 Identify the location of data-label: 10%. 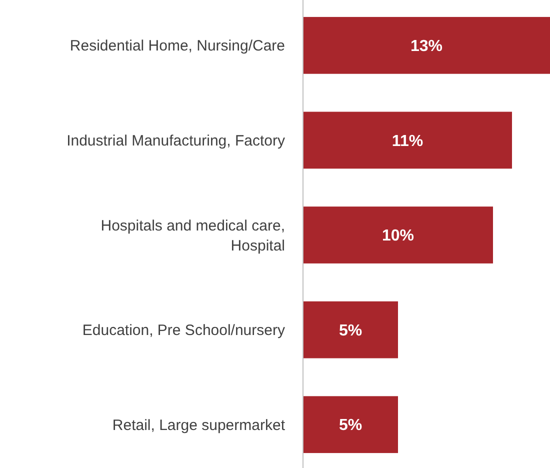
(398, 236).